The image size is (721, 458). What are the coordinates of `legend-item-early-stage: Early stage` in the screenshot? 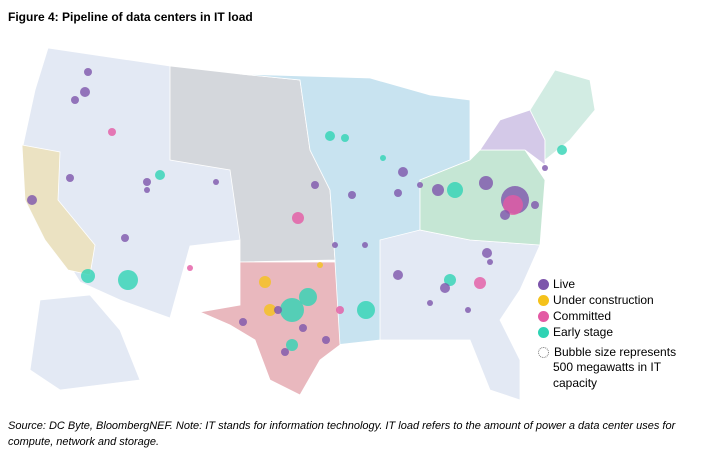 It's located at (607, 332).